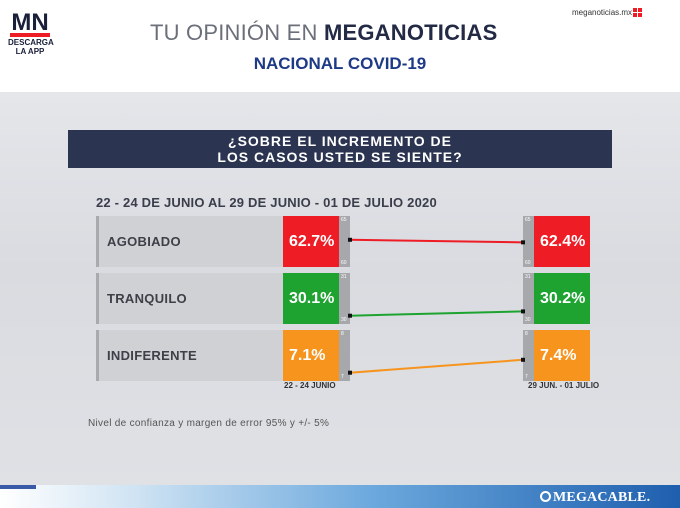  Describe the element at coordinates (18, 487) in the screenshot. I see `footer-accent` at that location.